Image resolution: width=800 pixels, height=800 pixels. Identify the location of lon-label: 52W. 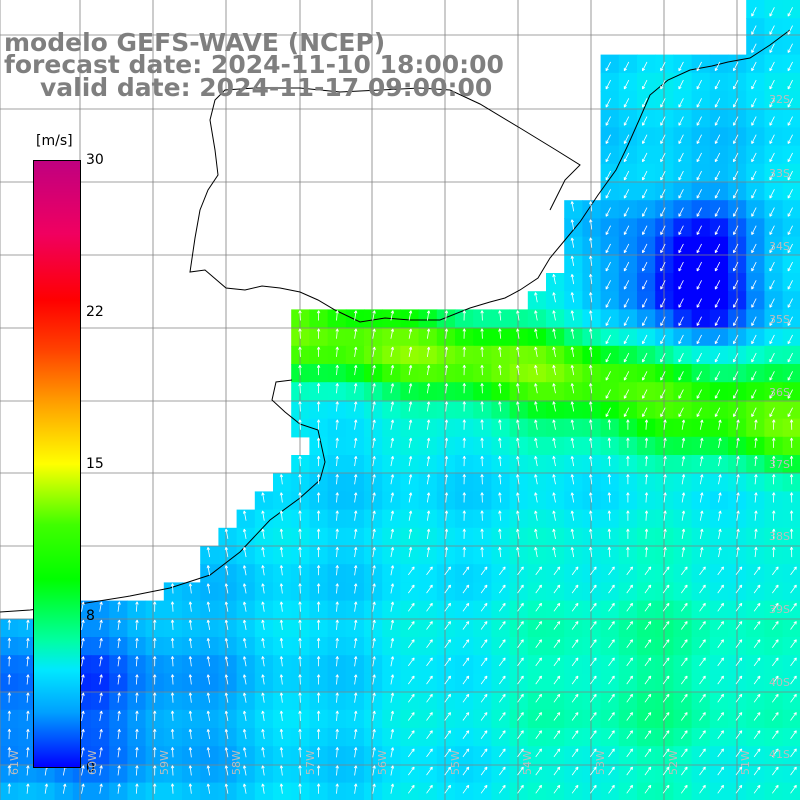
(673, 762).